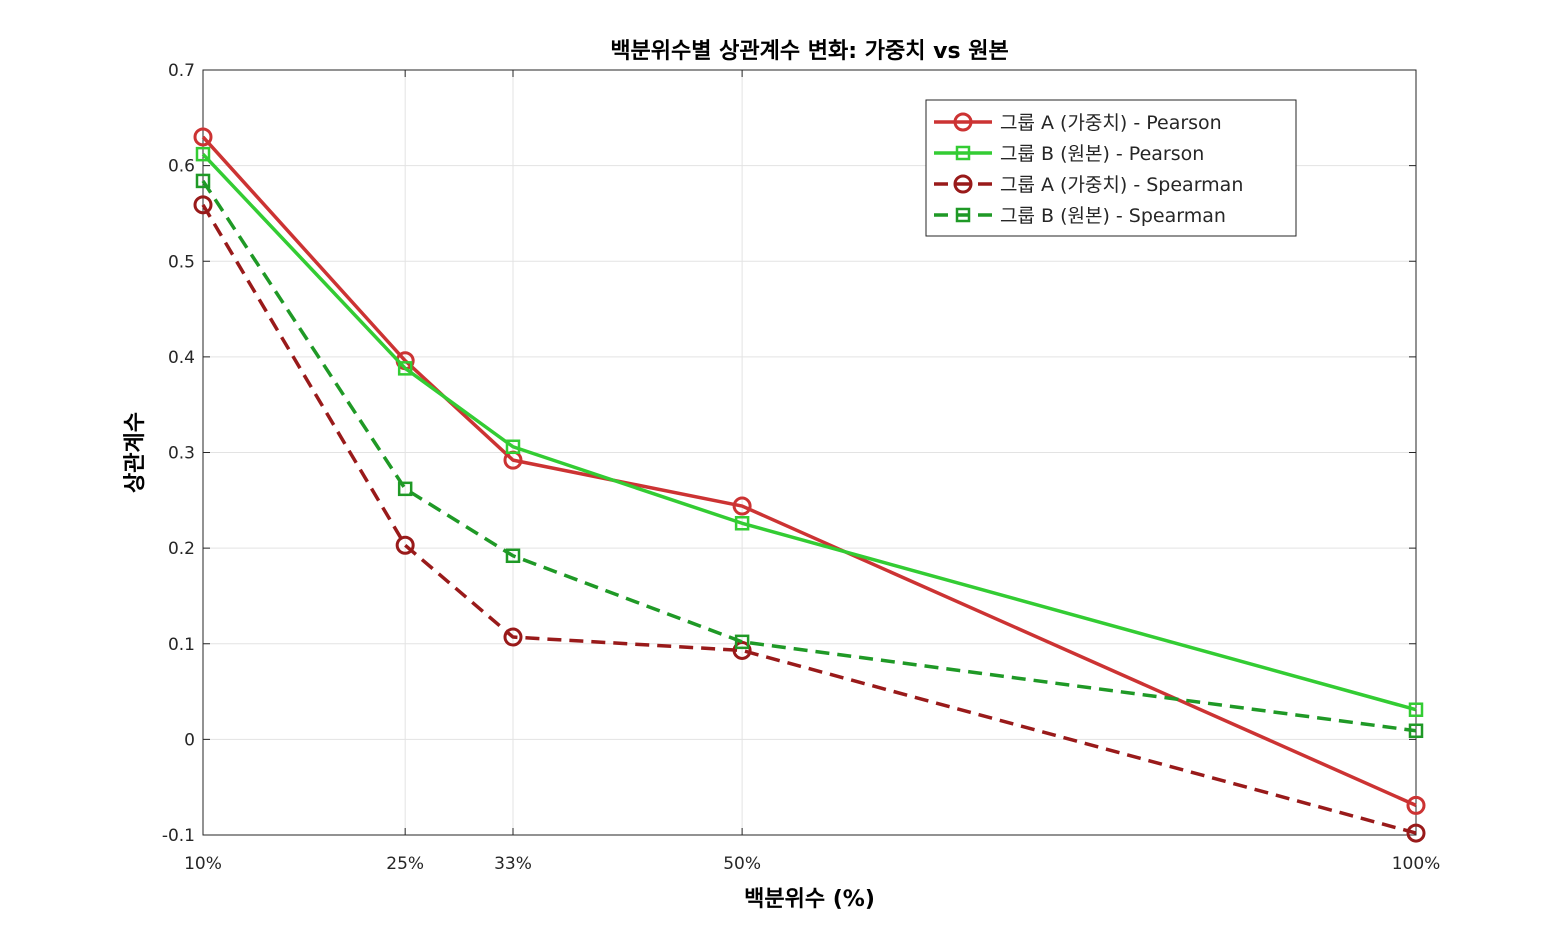 The width and height of the screenshot is (1563, 938). Describe the element at coordinates (1111, 123) in the screenshot. I see `legend-label: 그룹 A (가중치) - Pearson` at that location.